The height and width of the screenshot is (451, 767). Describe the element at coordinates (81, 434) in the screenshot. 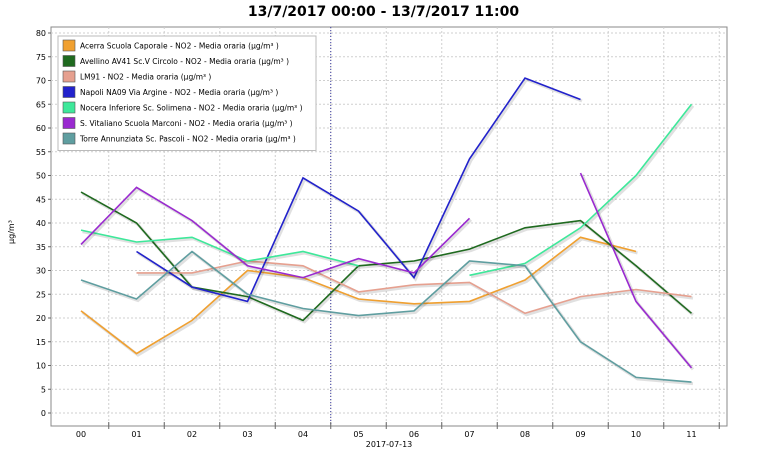

I see `x-tick-label: 00` at that location.